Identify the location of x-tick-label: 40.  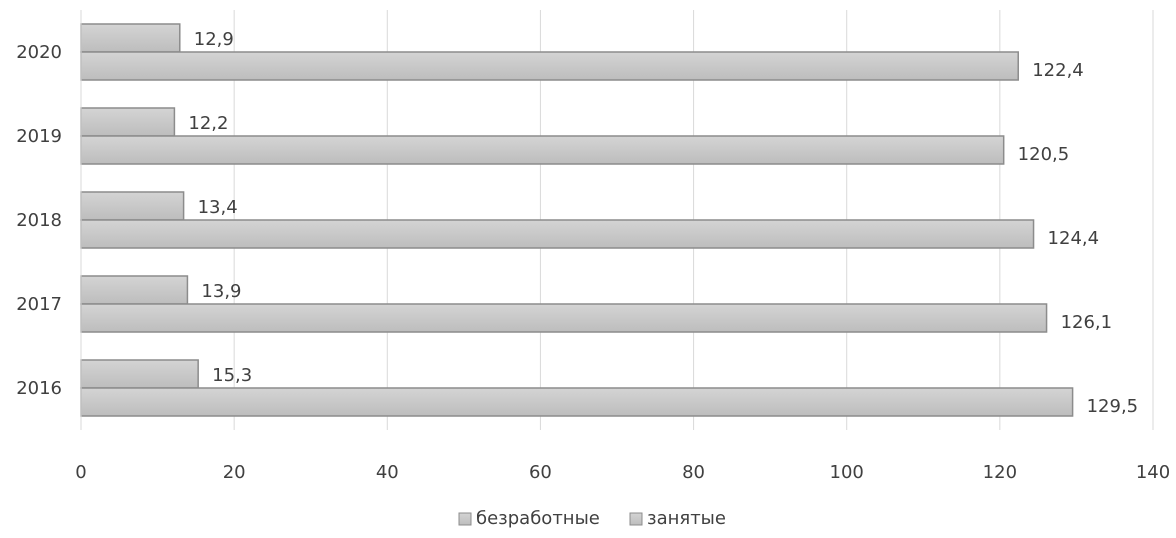
(387, 472).